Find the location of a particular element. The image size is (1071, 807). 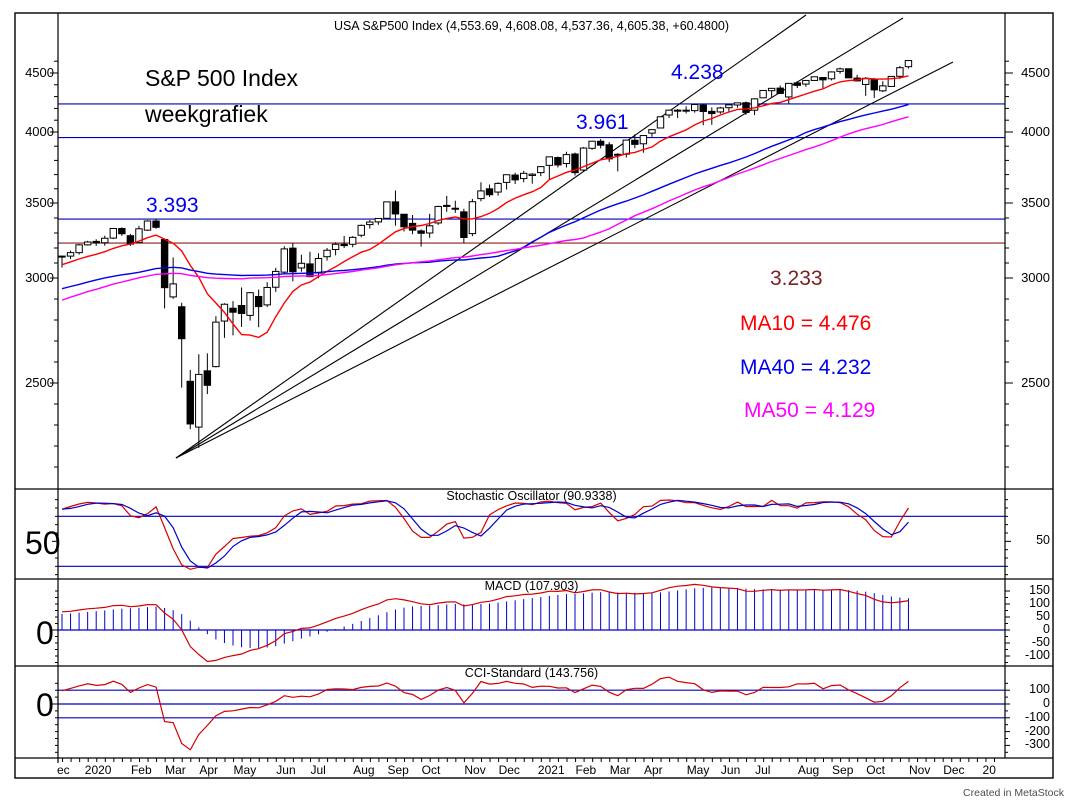

macd-right-label: 100 is located at coordinates (1039, 603).